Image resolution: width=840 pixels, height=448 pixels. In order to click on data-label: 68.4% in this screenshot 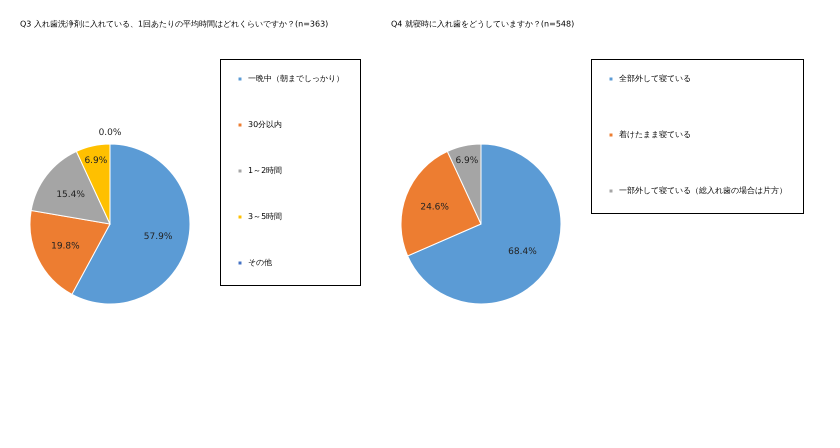, I will do `click(523, 252)`.